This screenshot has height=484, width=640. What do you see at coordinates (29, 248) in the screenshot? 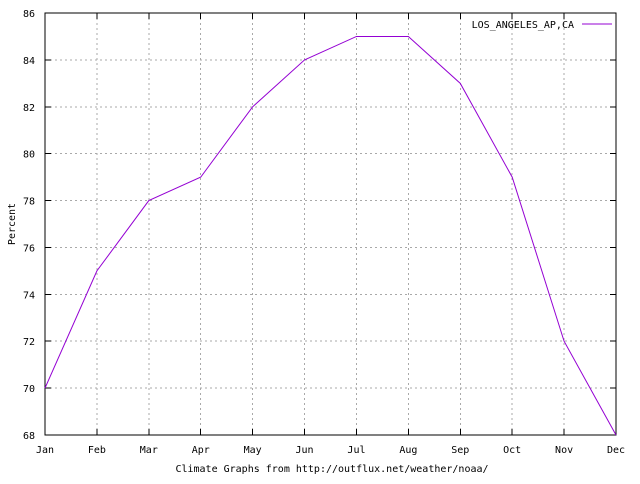
I see `y-tick-label: 76` at bounding box center [29, 248].